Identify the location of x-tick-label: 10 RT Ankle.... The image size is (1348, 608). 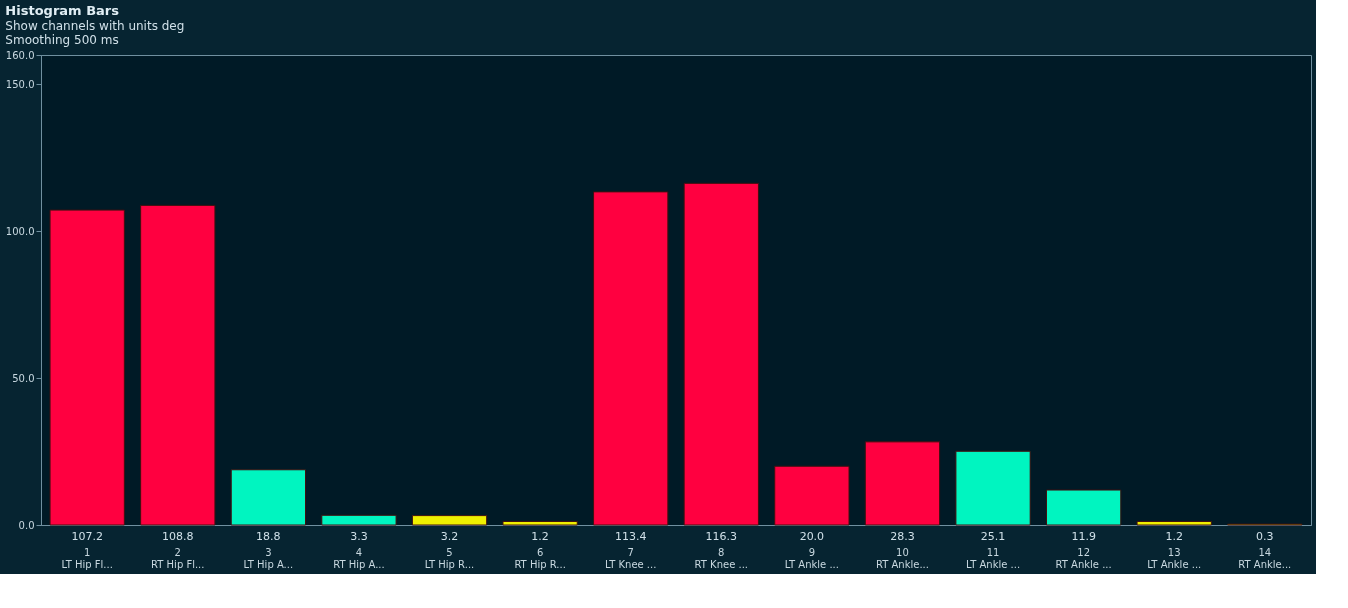
(902, 558).